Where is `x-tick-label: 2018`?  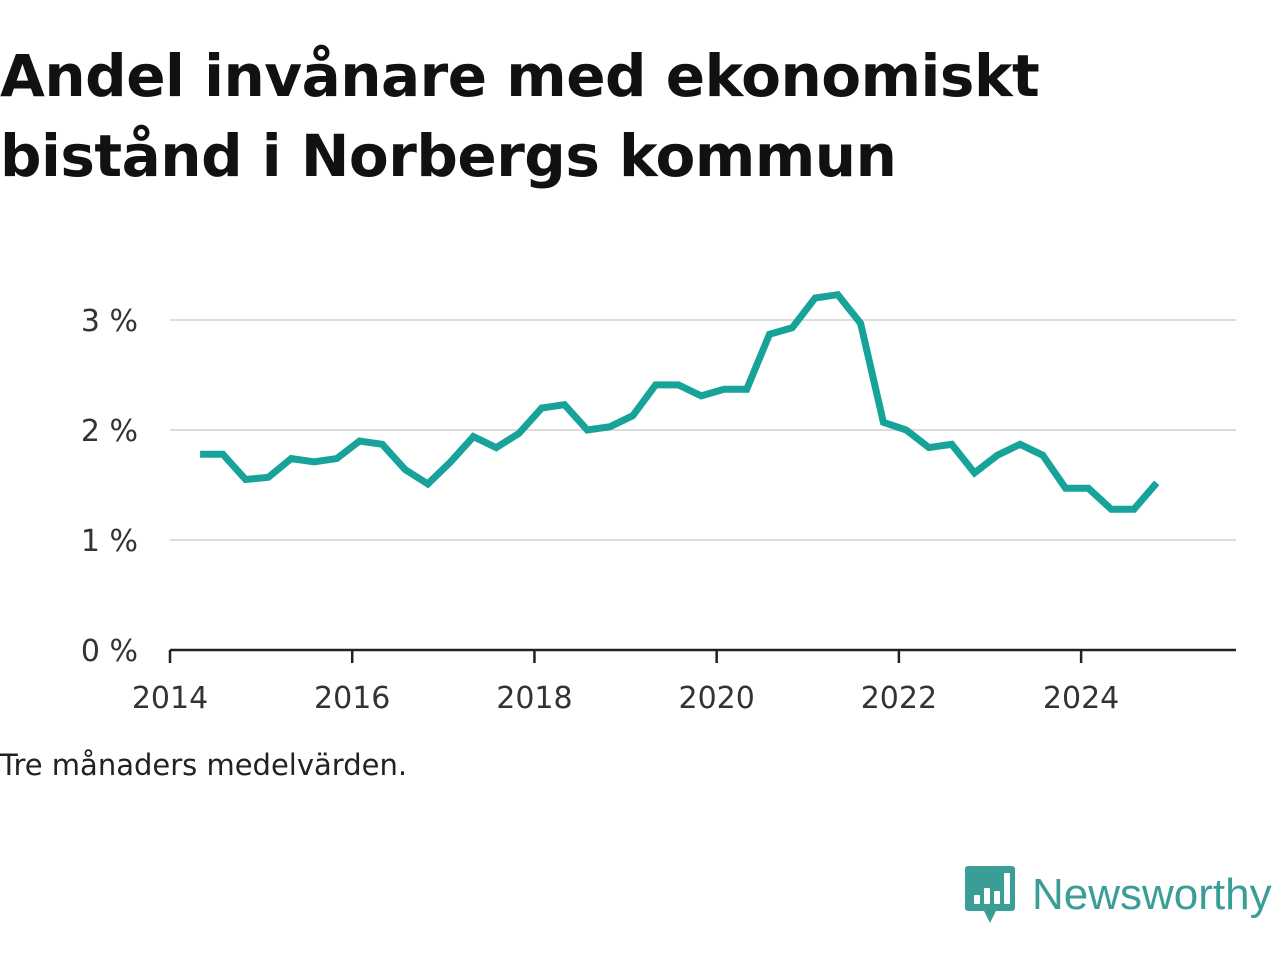
x-tick-label: 2018 is located at coordinates (534, 698).